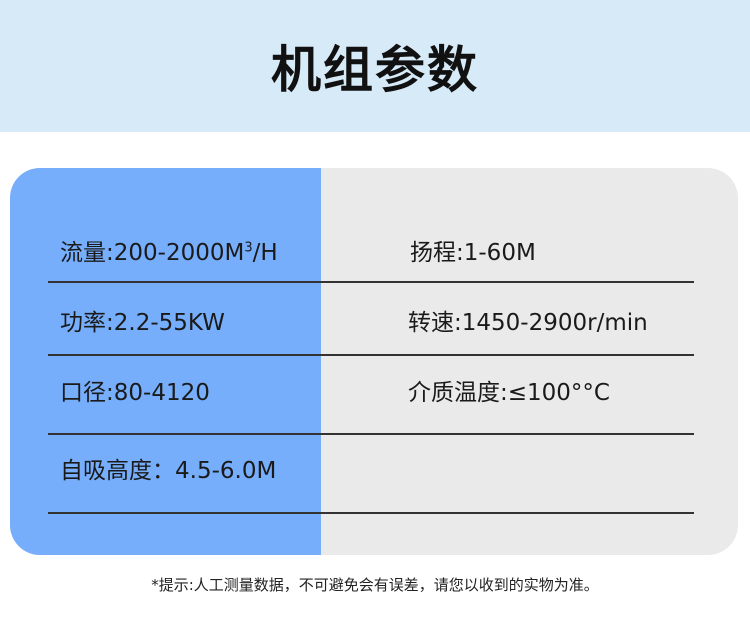  What do you see at coordinates (375, 70) in the screenshot?
I see `page-title: 机组参数` at bounding box center [375, 70].